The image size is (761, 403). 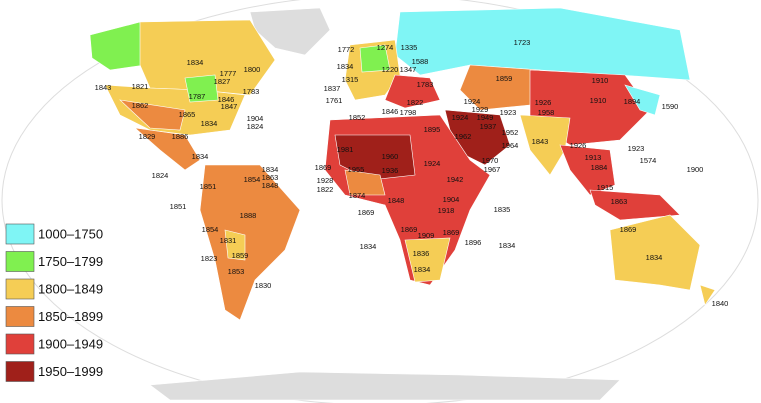 What do you see at coordinates (508, 112) in the screenshot?
I see `year-label: 1923` at bounding box center [508, 112].